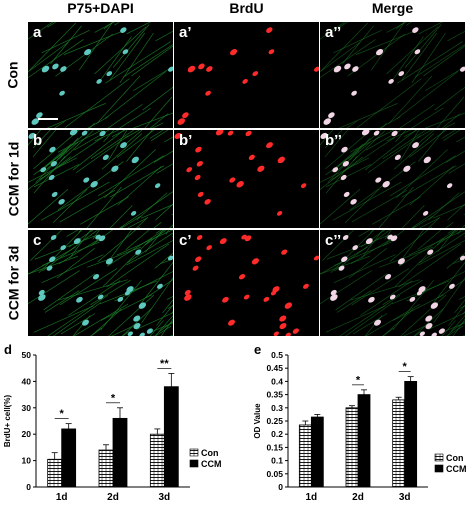 The height and width of the screenshot is (509, 474). What do you see at coordinates (185, 32) in the screenshot?
I see `panel-letter: a’` at bounding box center [185, 32].